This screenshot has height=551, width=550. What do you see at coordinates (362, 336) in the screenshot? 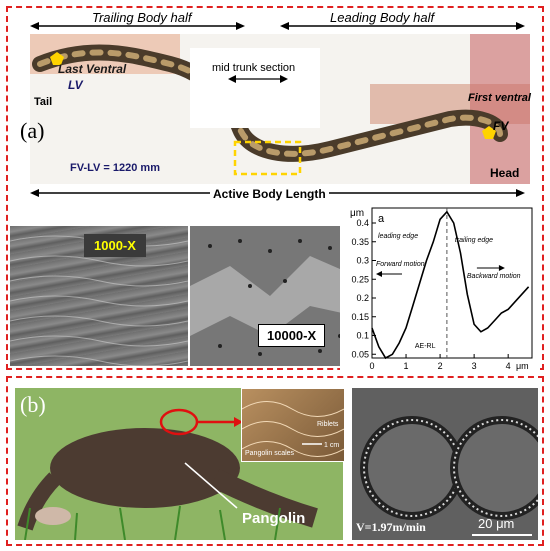
I see `y-tick-label: 0.1` at bounding box center [362, 336].